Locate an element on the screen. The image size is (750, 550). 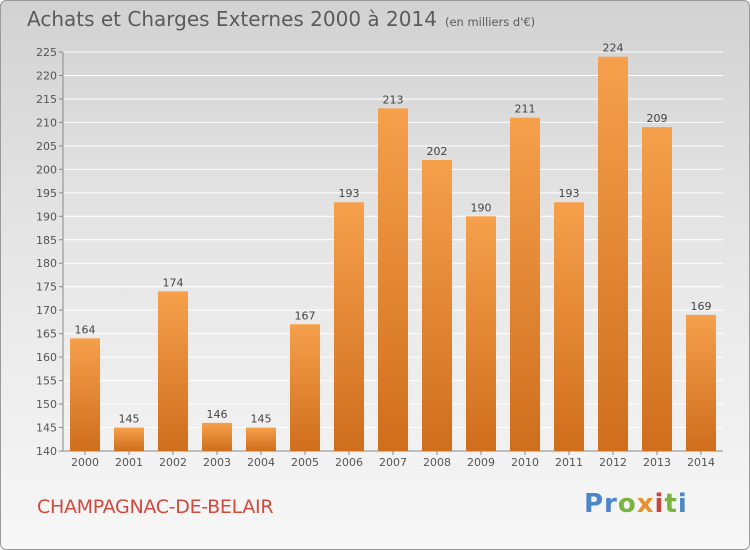
x-tick-label: 2008 is located at coordinates (437, 462).